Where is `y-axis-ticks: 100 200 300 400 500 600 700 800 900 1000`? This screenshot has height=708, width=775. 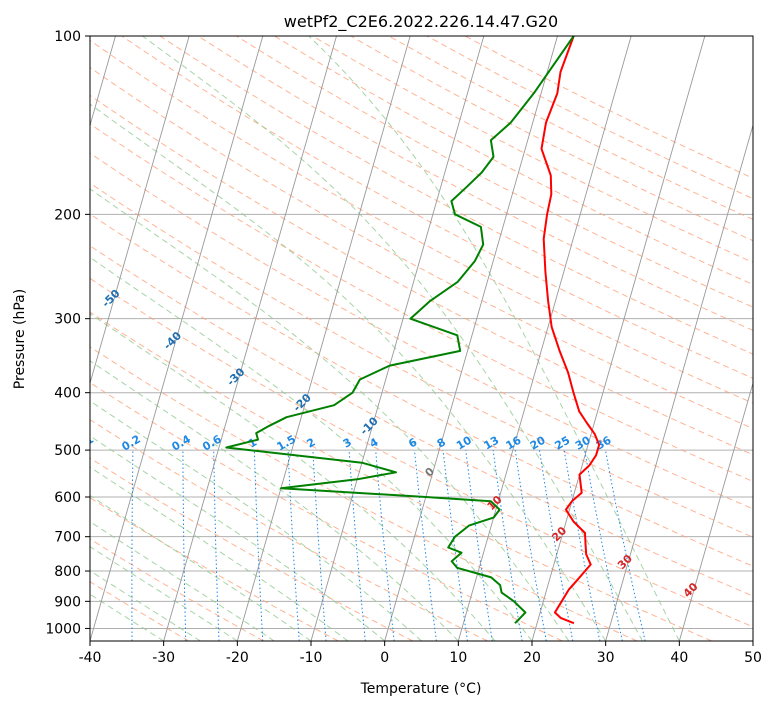 y-axis-ticks: 100 200 300 400 500 600 700 800 900 1000 is located at coordinates (67, 333).